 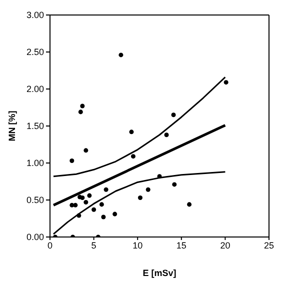 I want to click on y-tick-label: 1.00, so click(x=35, y=163).